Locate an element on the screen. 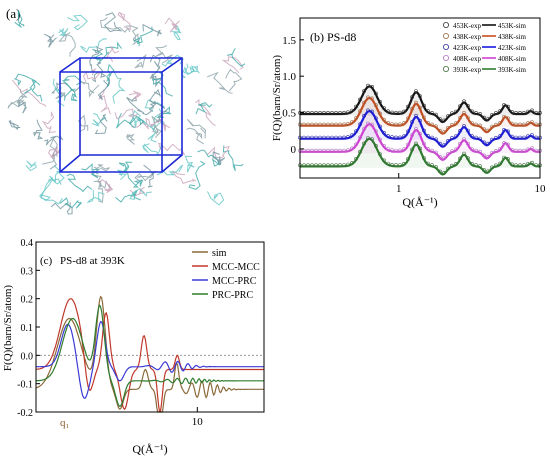 The height and width of the screenshot is (465, 550). chart-b-xlabel: Q(Å⁻¹) is located at coordinates (419, 202).